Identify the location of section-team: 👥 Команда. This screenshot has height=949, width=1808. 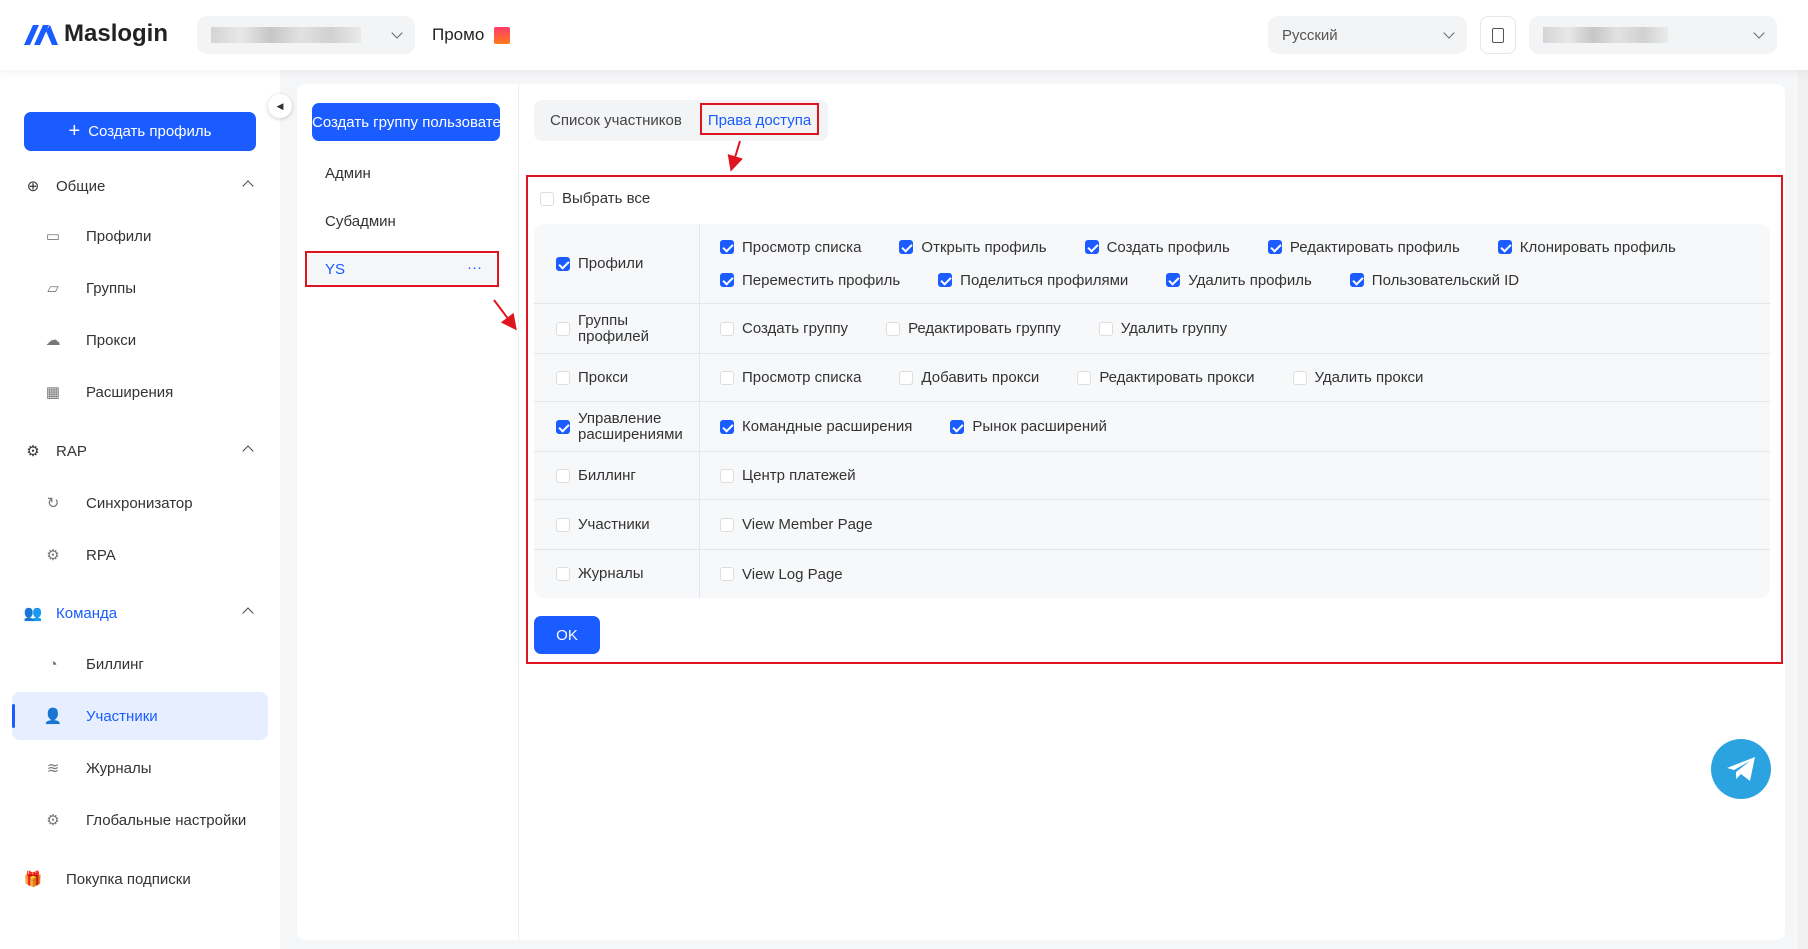
(140, 613).